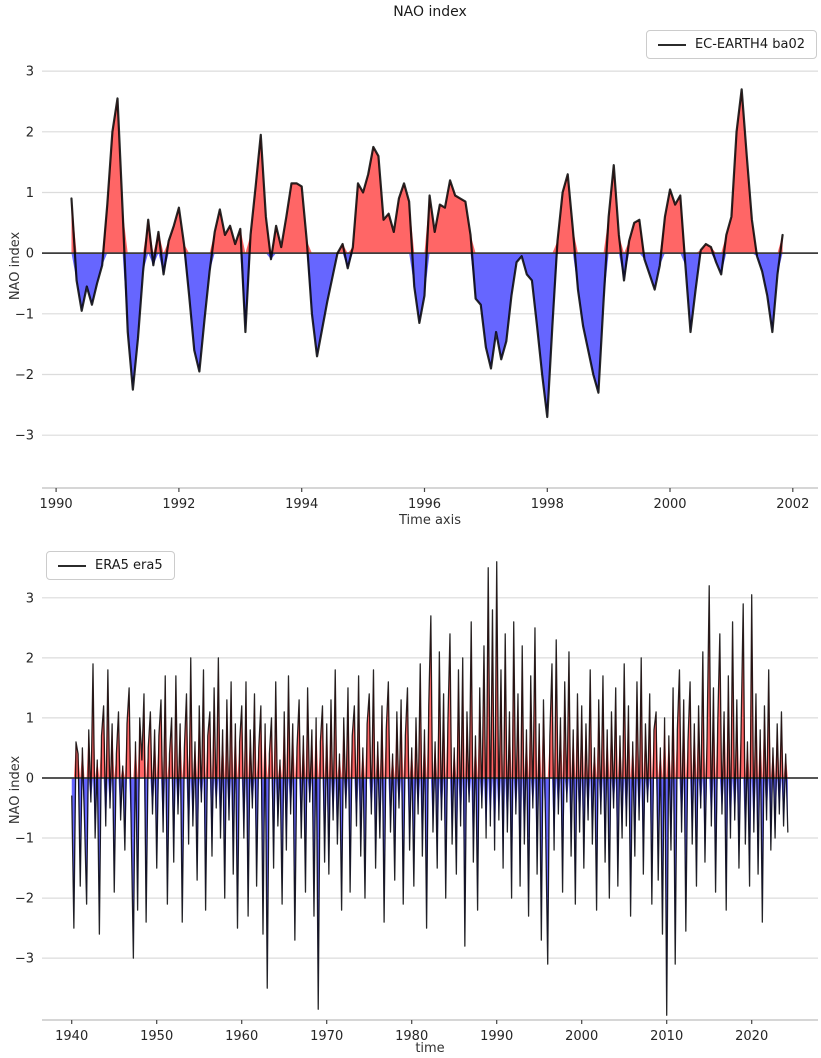 The image size is (821, 1058). What do you see at coordinates (430, 520) in the screenshot?
I see `top-xaxis-label: Time axis` at bounding box center [430, 520].